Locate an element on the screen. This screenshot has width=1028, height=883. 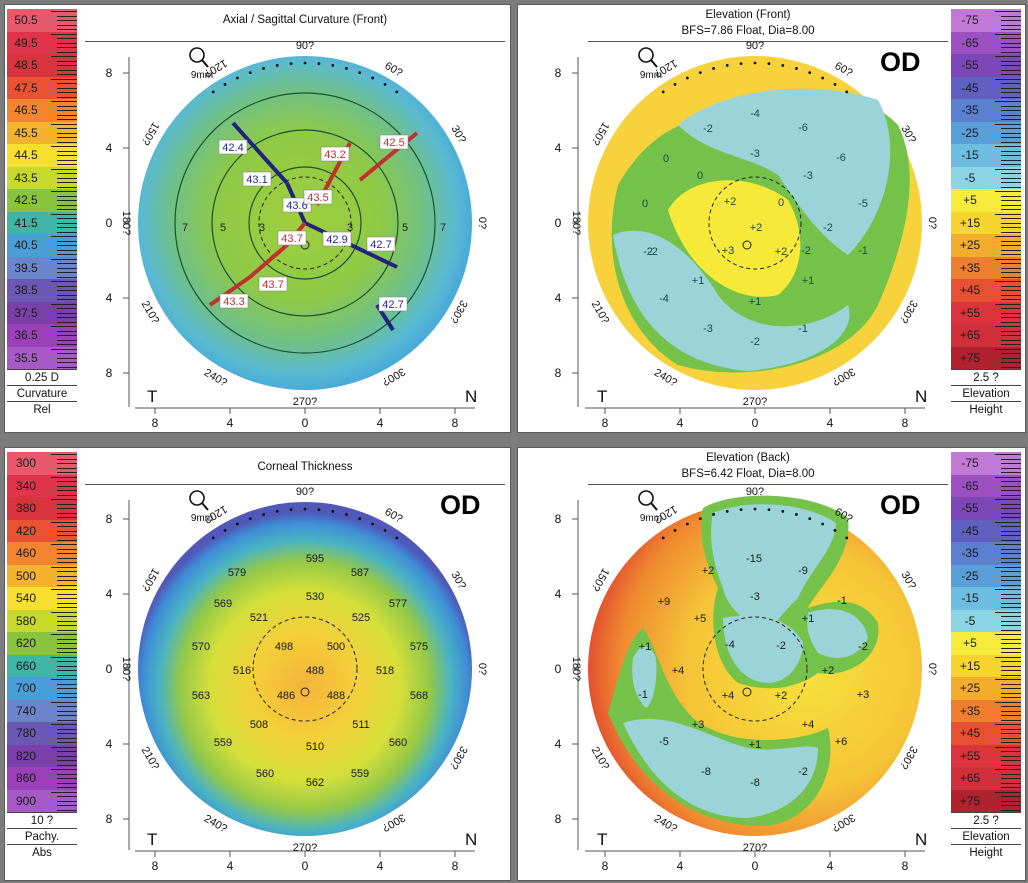
scale-swatch: -75 is located at coordinates (986, 463).